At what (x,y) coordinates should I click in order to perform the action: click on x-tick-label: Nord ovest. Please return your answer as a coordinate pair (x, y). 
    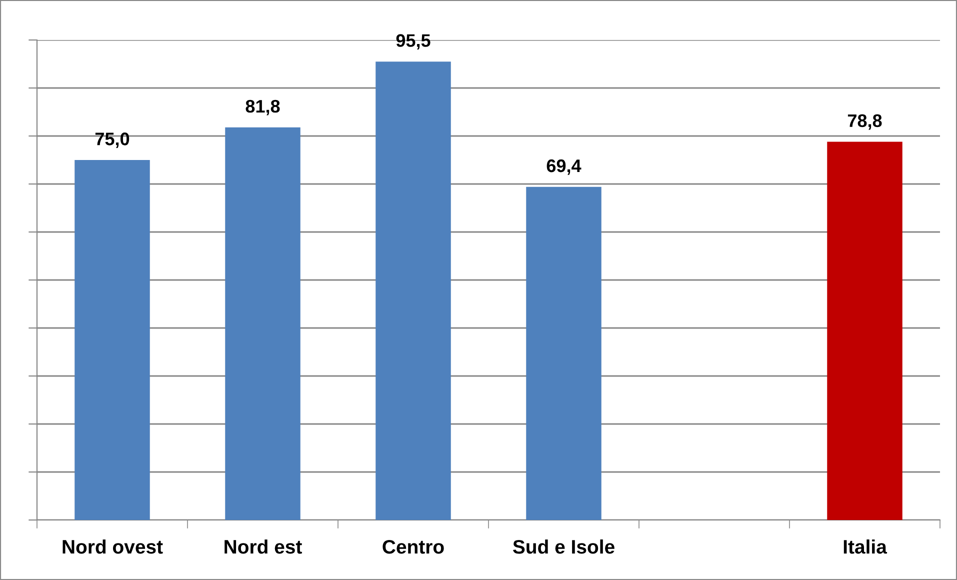
    Looking at the image, I should click on (112, 546).